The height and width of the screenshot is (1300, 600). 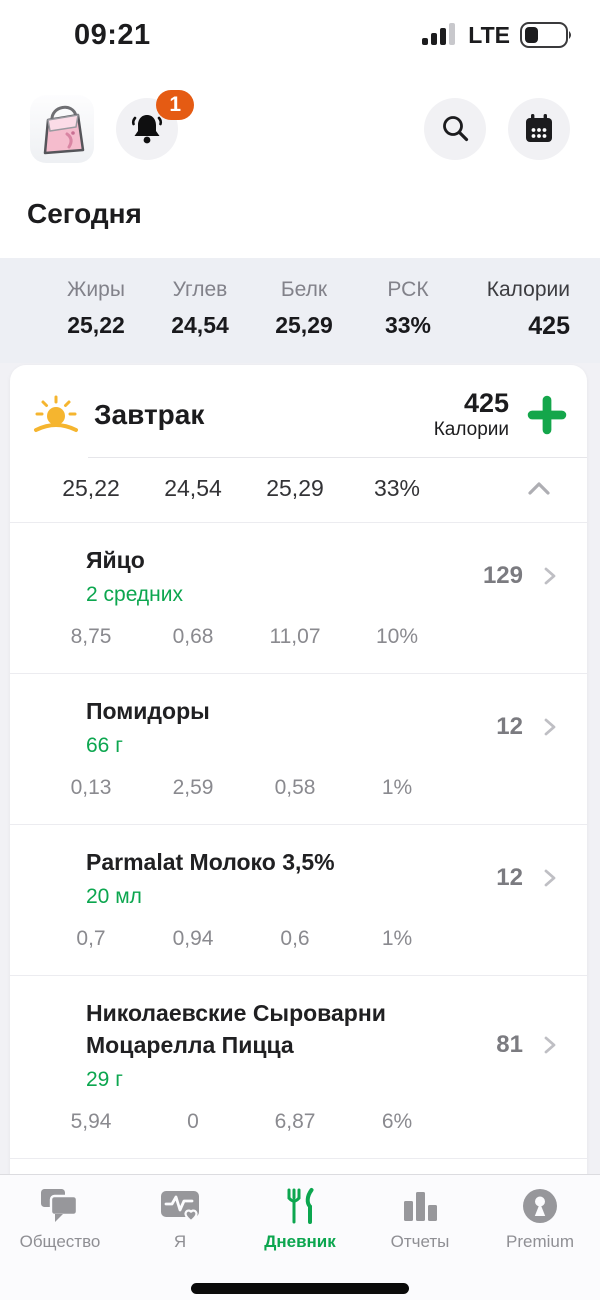 I want to click on food-portion: 66 г, so click(x=104, y=746).